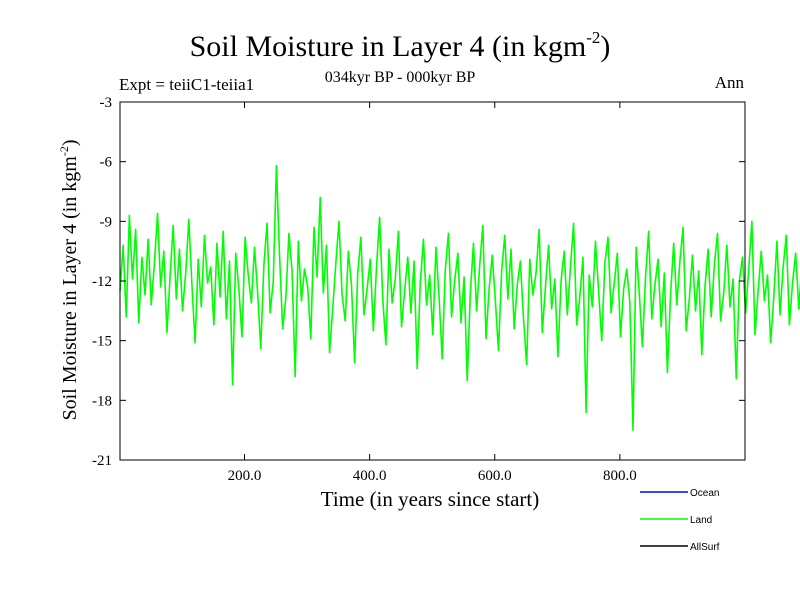  What do you see at coordinates (102, 461) in the screenshot?
I see `y-tick-label: -21` at bounding box center [102, 461].